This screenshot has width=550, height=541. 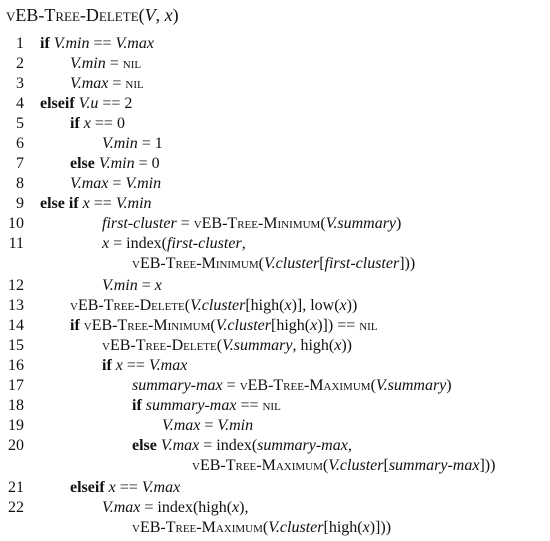 What do you see at coordinates (97, 43) in the screenshot?
I see `code-line-1: if V.min == V.max` at bounding box center [97, 43].